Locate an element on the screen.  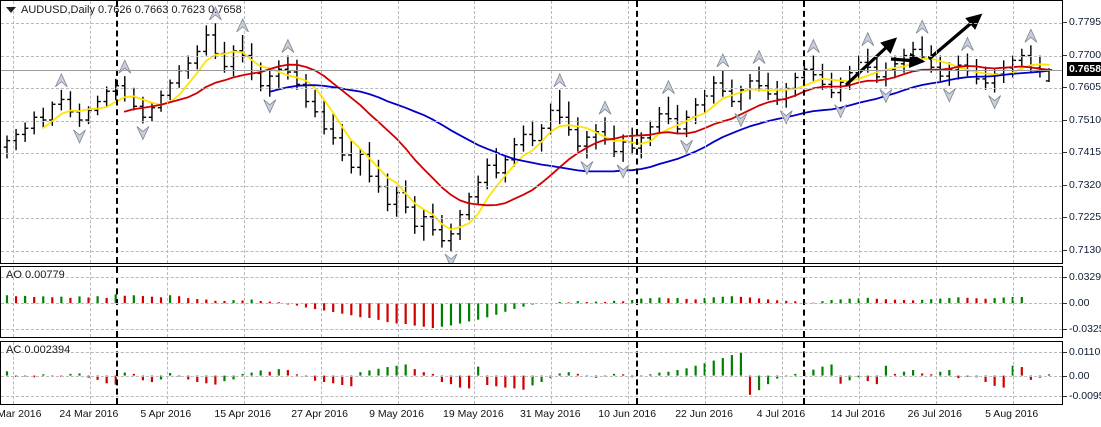
ac-bars is located at coordinates (528, 373).